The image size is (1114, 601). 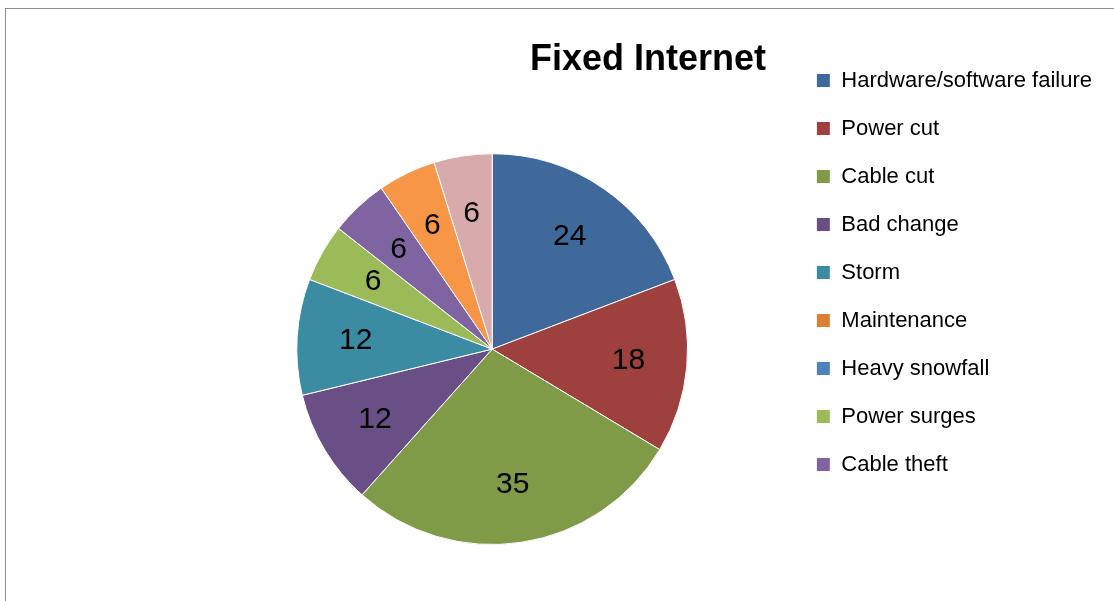 I want to click on chart-title: Fixed Internet, so click(x=648, y=57).